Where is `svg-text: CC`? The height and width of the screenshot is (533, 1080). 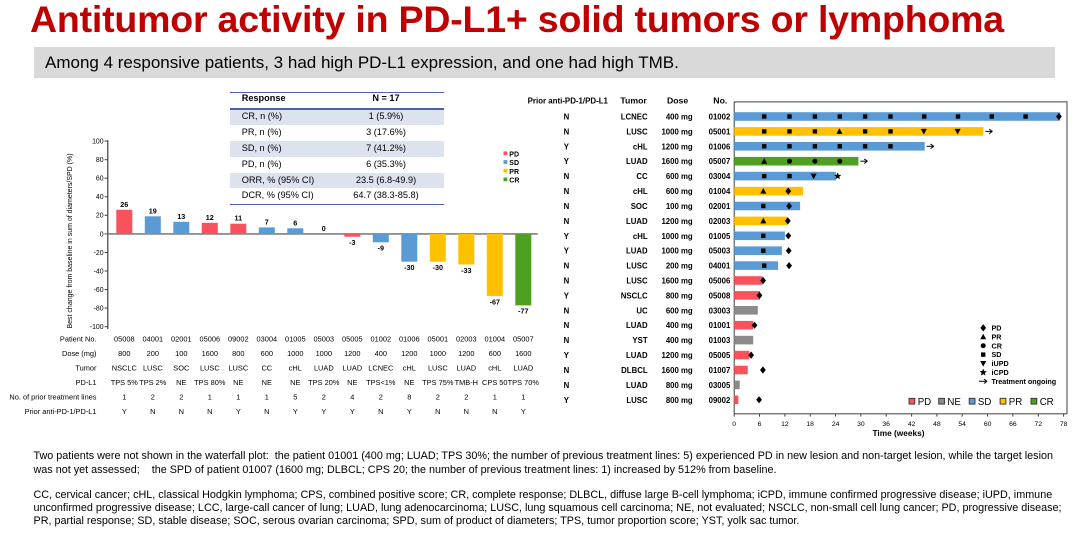
svg-text: CC is located at coordinates (266, 368).